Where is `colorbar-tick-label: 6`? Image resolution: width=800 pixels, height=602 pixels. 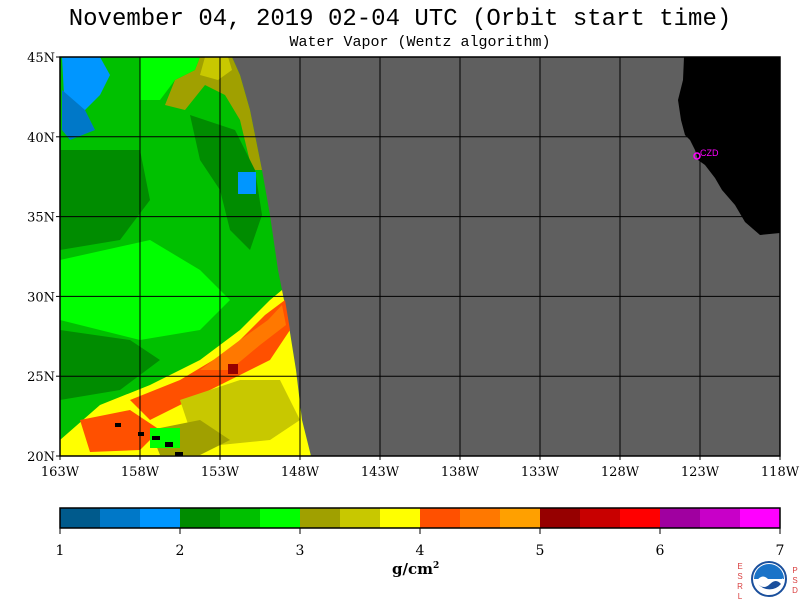
colorbar-tick-label: 6 is located at coordinates (660, 551).